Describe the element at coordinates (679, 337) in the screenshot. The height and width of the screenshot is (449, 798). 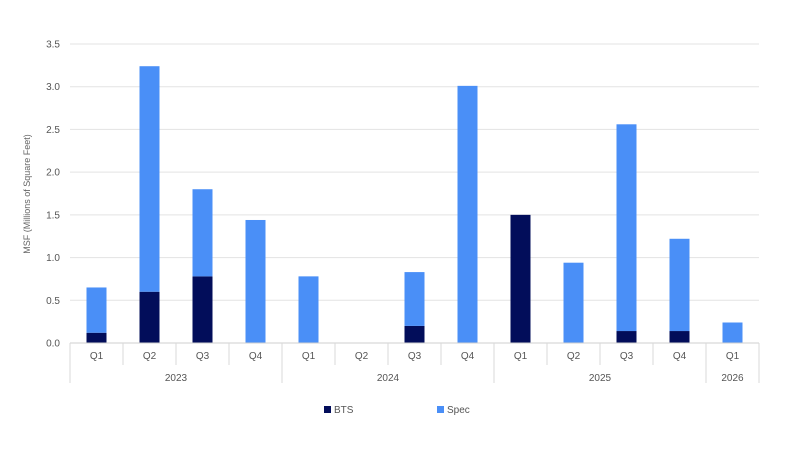
I see `bar-bts-q4-2025` at that location.